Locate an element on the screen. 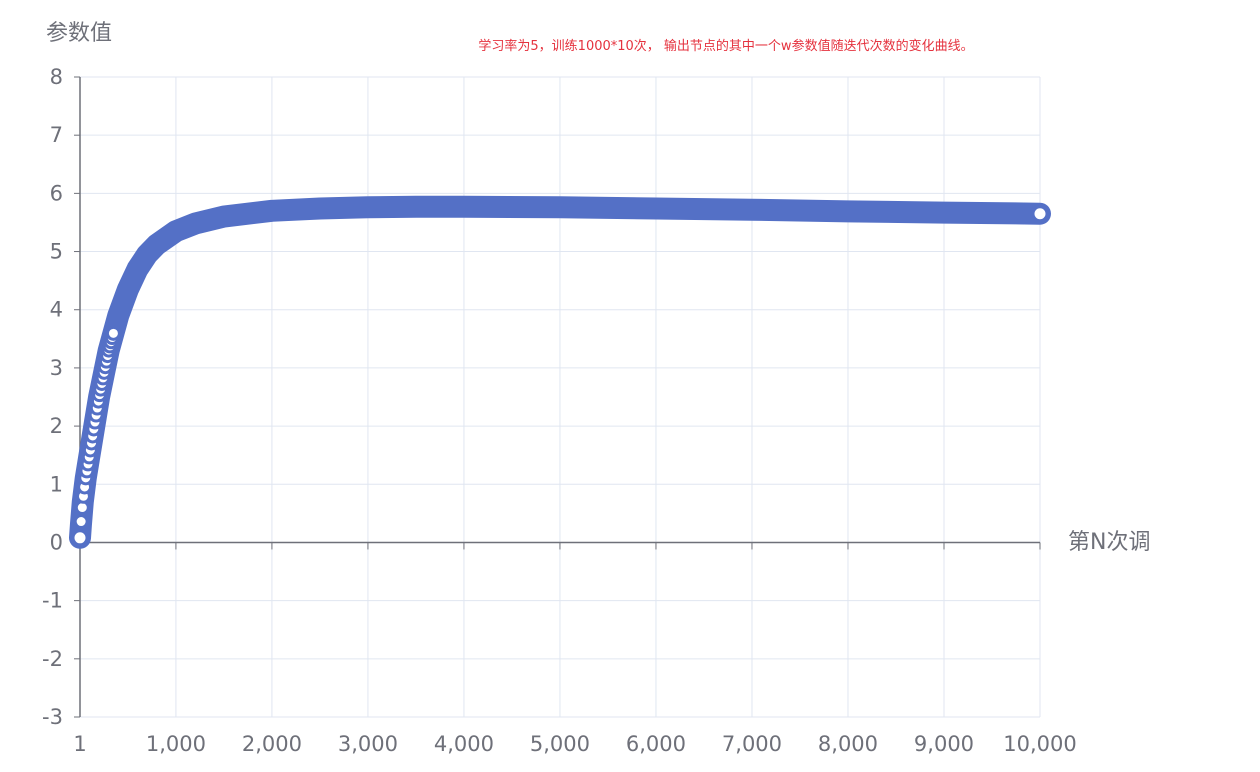 Image resolution: width=1260 pixels, height=772 pixels. y-tick-label: 7 is located at coordinates (56, 135).